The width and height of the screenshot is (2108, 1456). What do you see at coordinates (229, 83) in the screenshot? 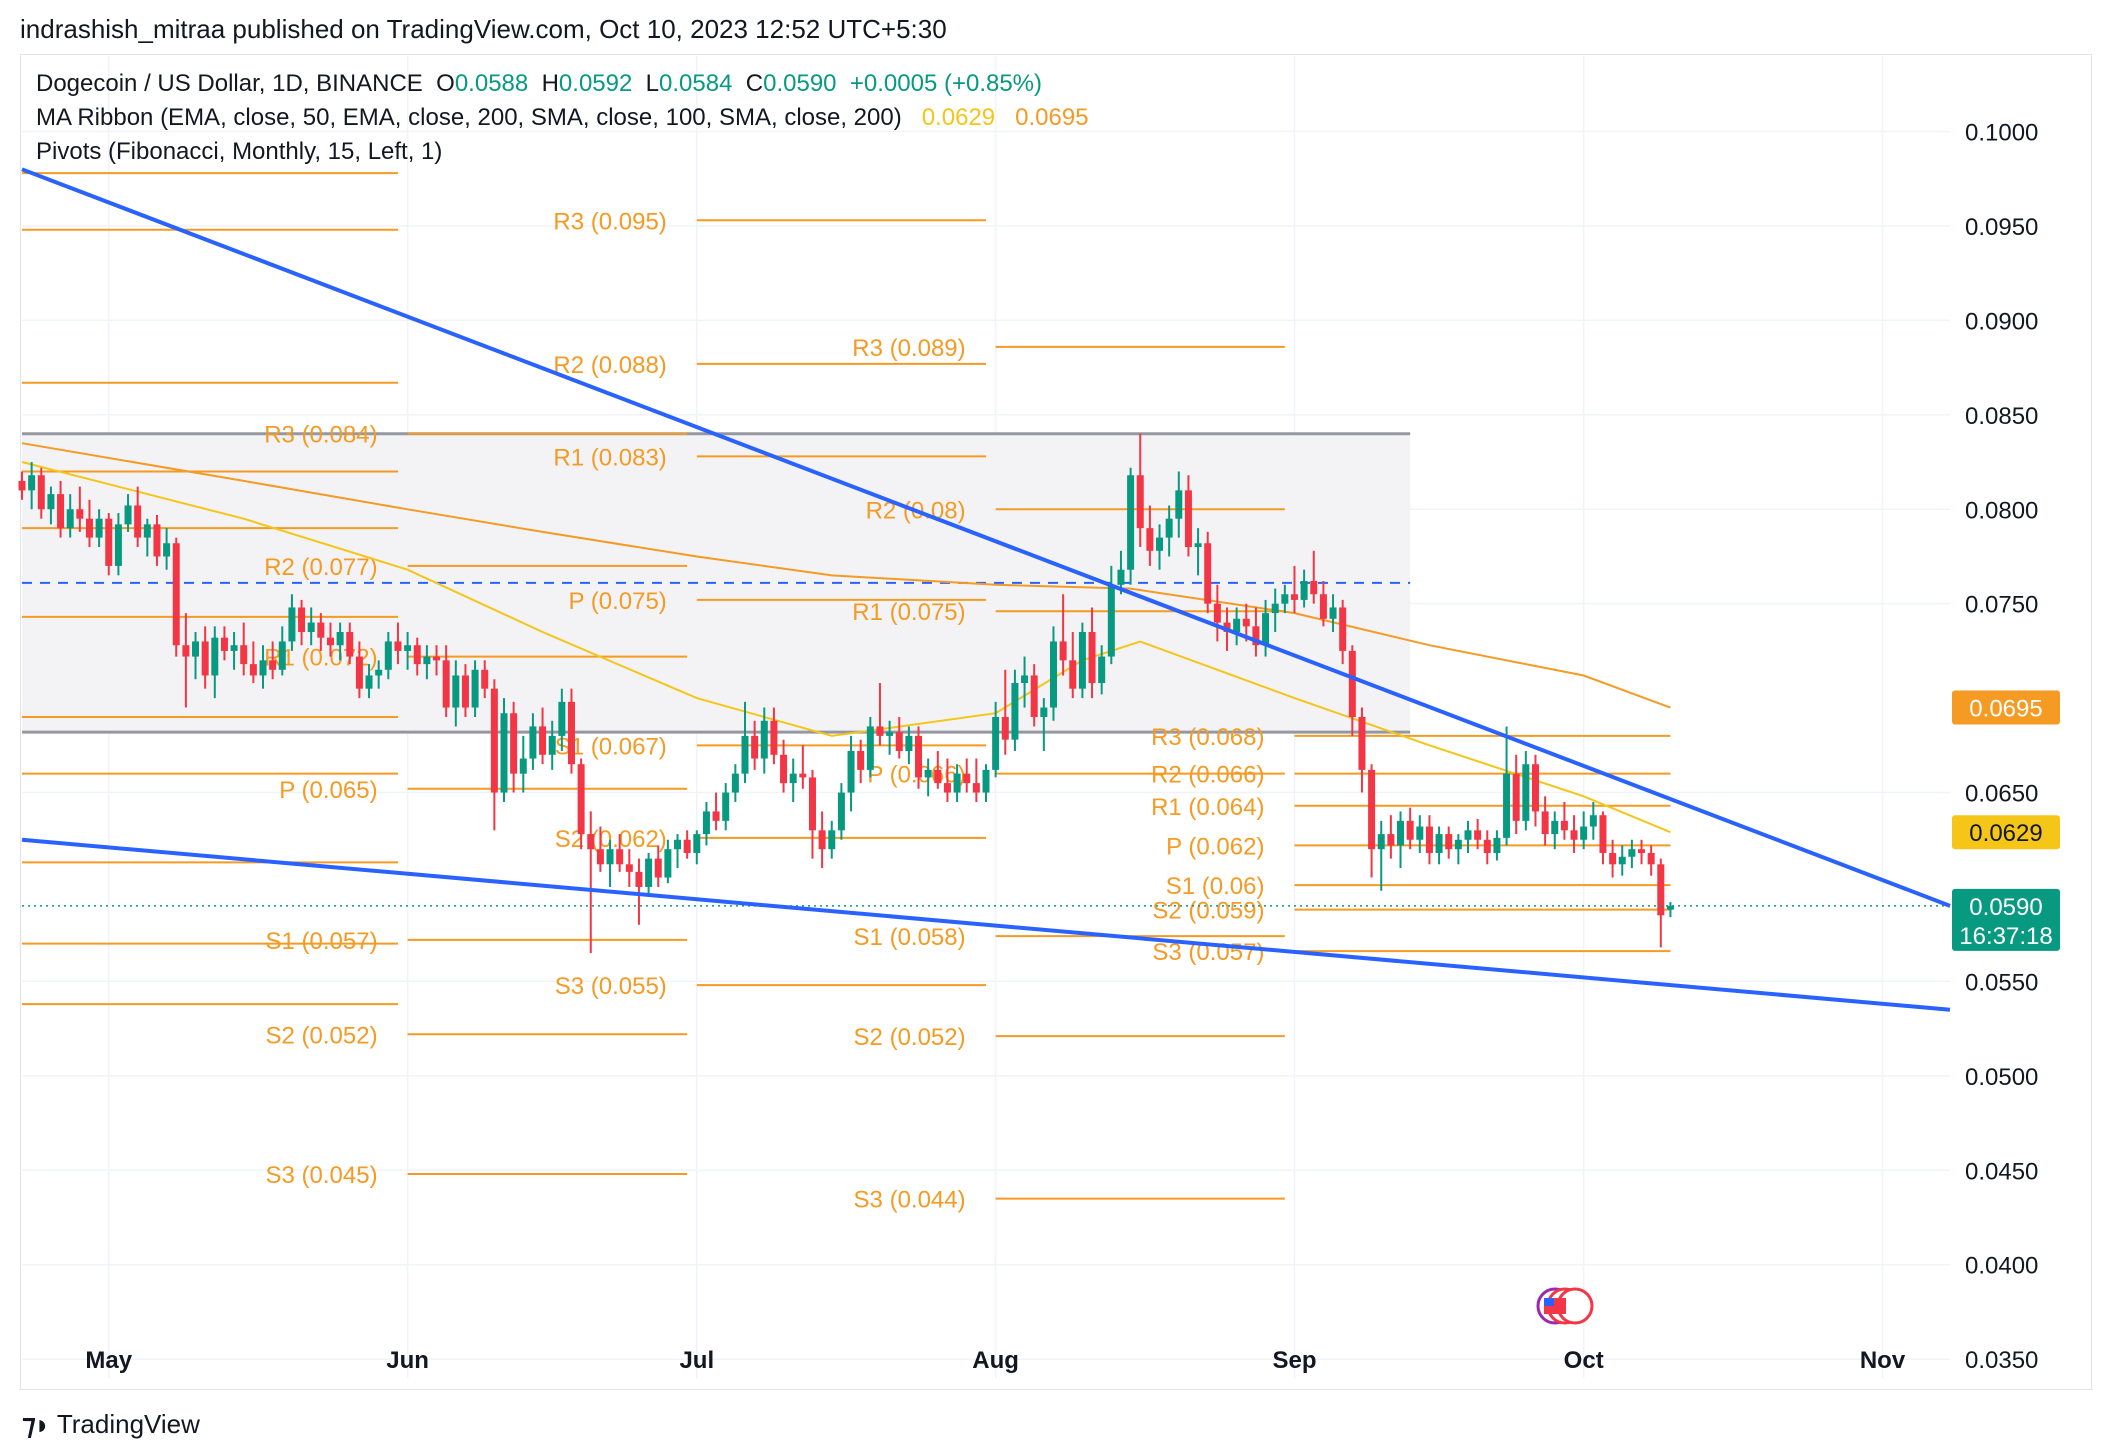
I see `legend-symbol: Dogecoin / US Dollar, 1D, BINANCE` at bounding box center [229, 83].